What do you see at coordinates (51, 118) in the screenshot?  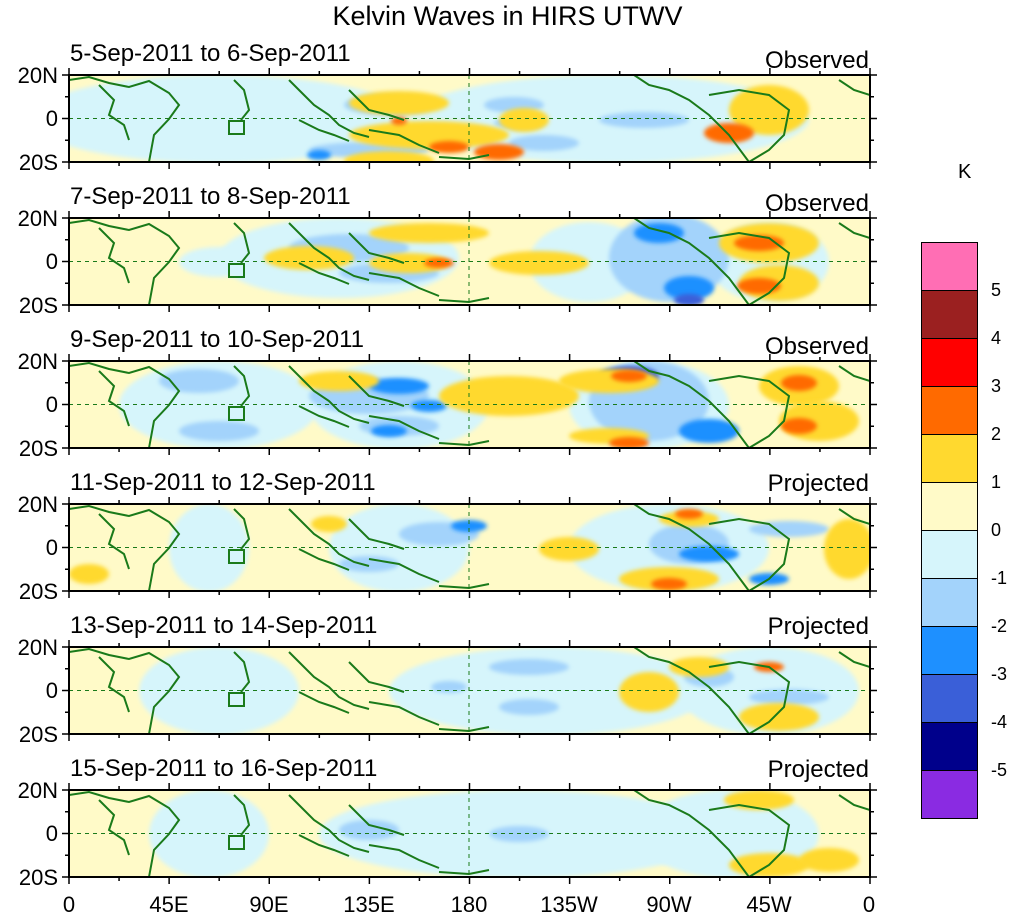 I see `lat-label-p1-0: 0` at bounding box center [51, 118].